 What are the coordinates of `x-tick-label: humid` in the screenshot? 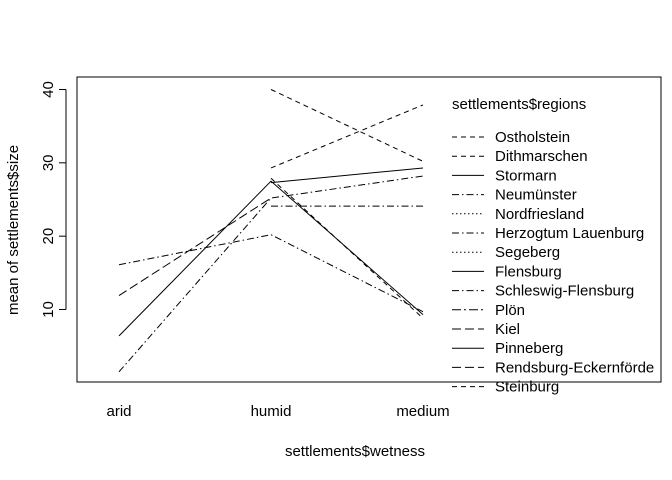 It's located at (271, 411).